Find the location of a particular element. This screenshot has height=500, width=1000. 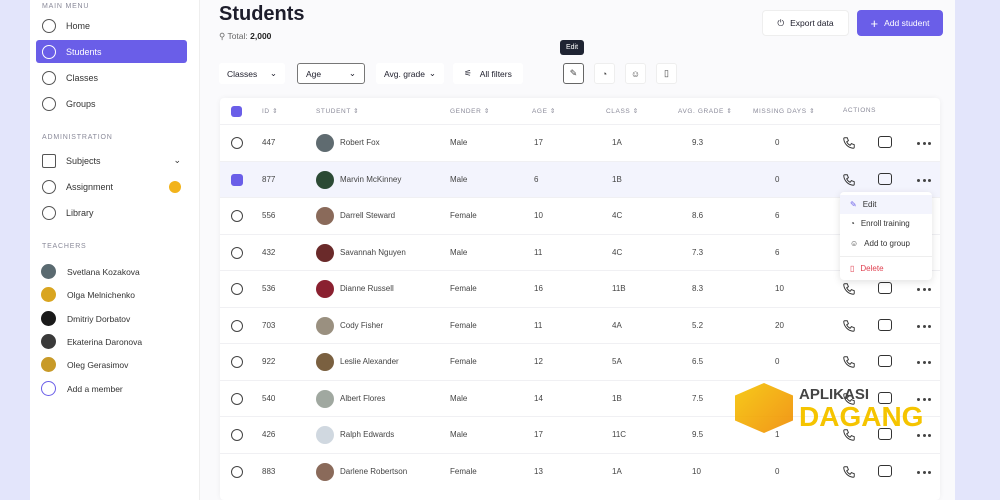

cell-student: Cody Fisher is located at coordinates (362, 325).